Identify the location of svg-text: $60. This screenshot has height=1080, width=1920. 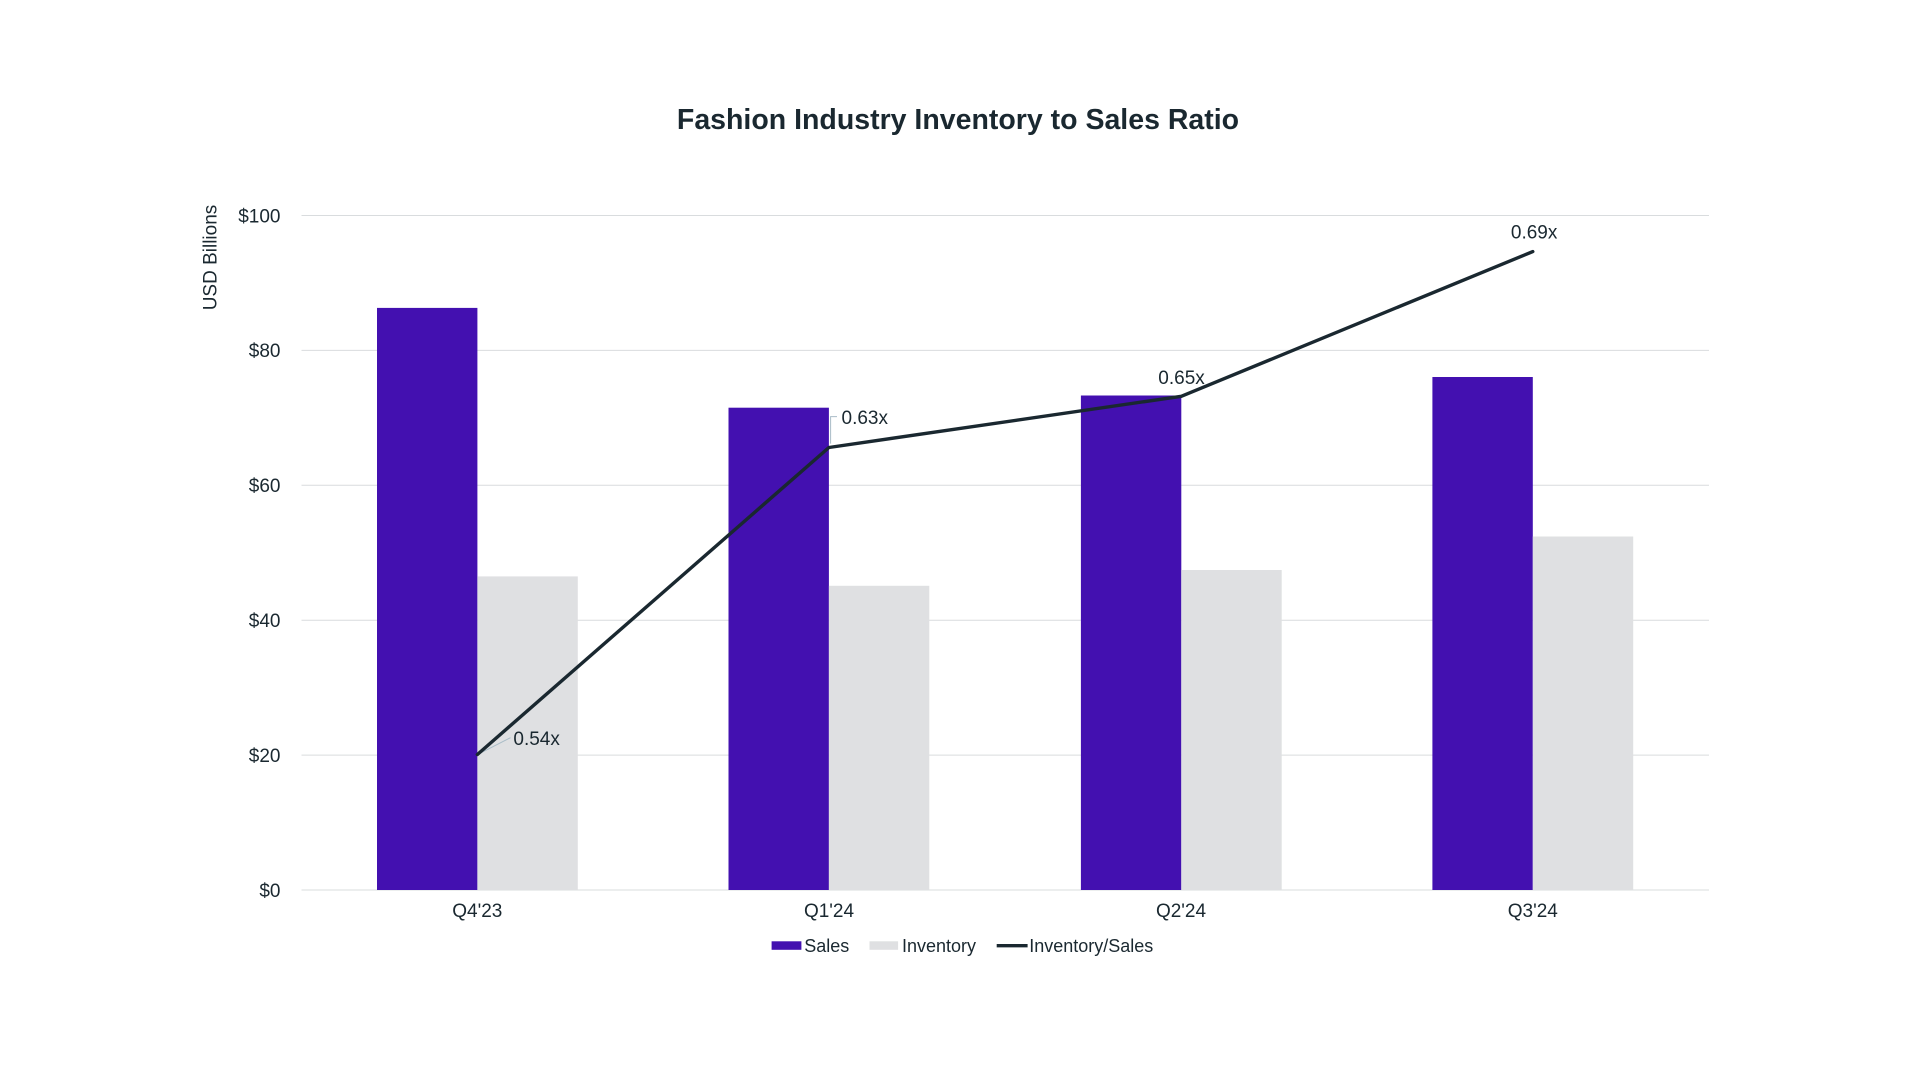
(265, 486).